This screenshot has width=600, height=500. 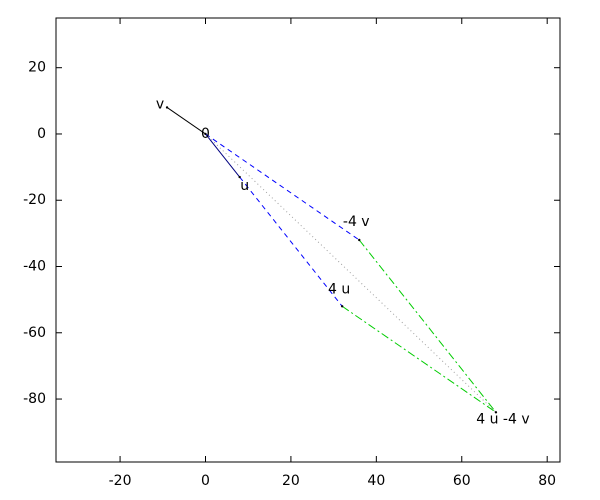 I want to click on point-label: u, so click(x=244, y=186).